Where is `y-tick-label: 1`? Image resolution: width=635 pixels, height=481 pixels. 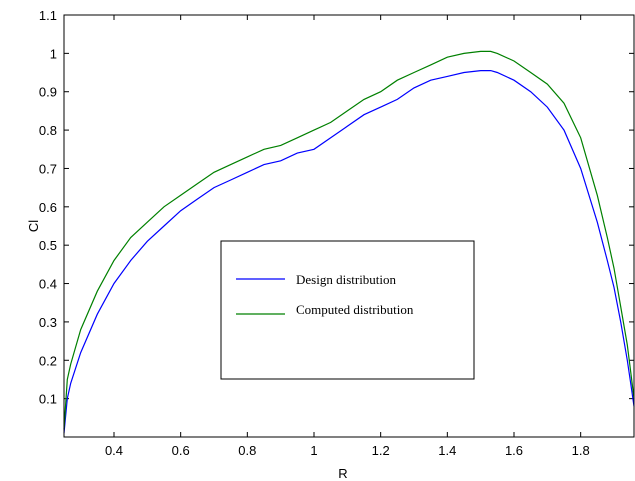 y-tick-label: 1 is located at coordinates (53, 53).